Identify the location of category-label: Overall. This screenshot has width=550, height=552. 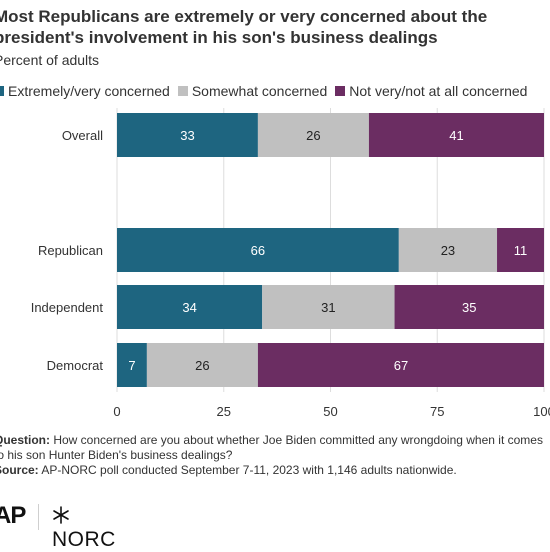
(82, 135).